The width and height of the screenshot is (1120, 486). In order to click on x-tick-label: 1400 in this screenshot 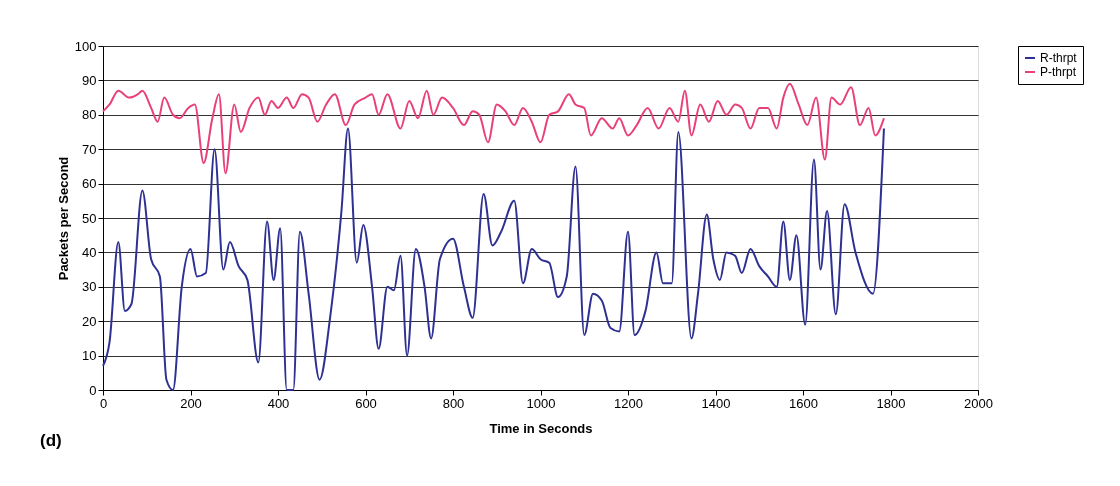, I will do `click(716, 403)`.